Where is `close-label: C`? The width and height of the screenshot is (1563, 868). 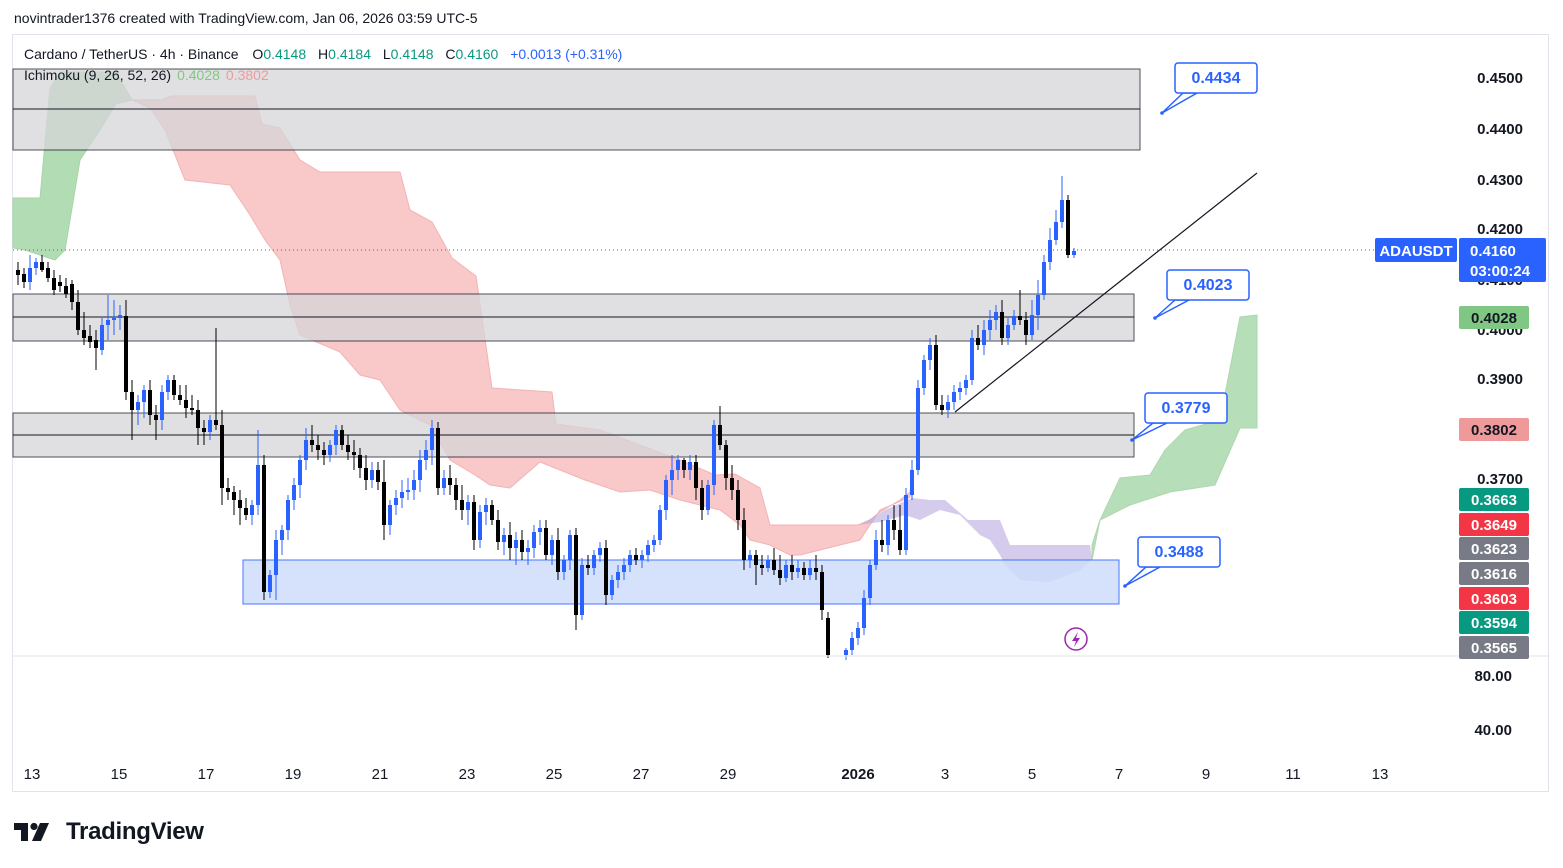
close-label: C is located at coordinates (450, 54).